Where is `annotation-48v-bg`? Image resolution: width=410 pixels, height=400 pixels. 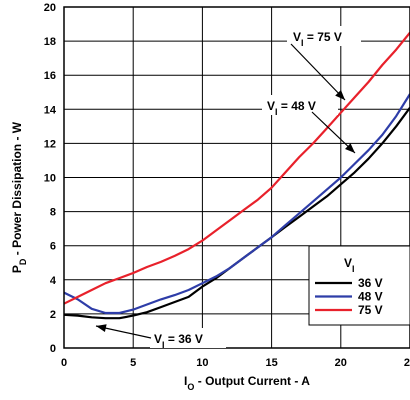
annotation-48v-bg is located at coordinates (300, 105).